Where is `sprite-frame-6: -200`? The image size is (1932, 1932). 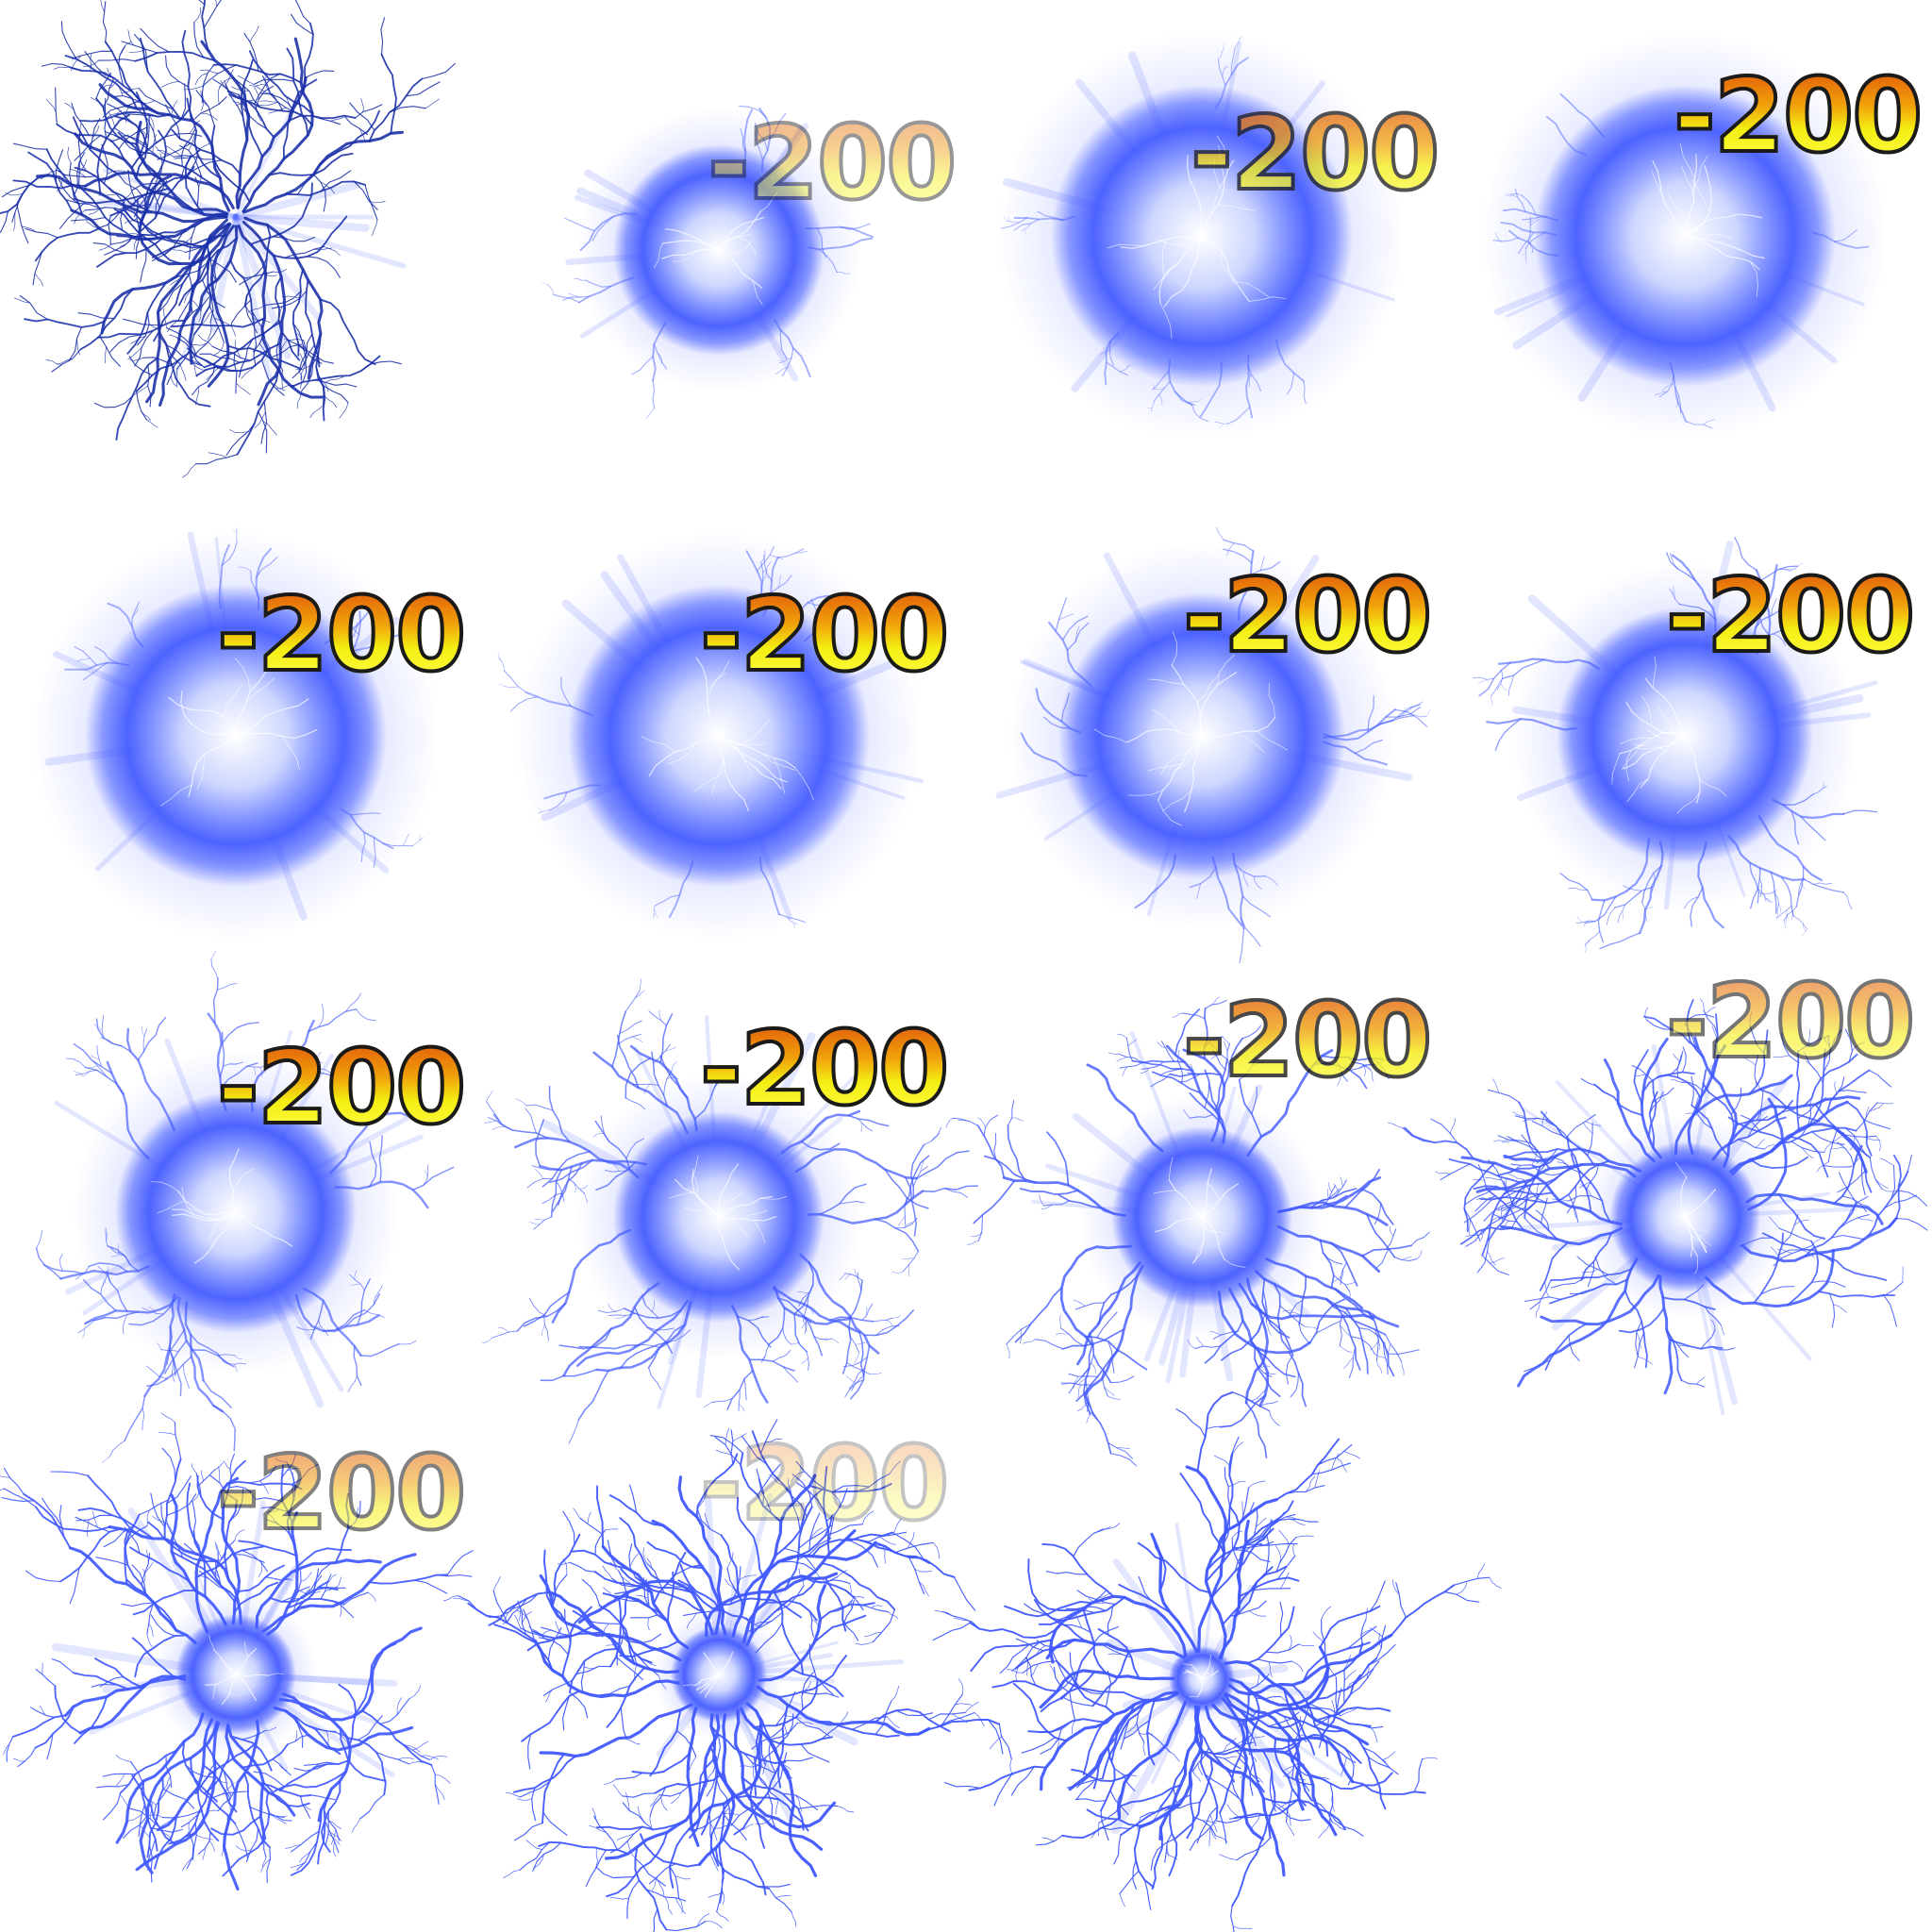
sprite-frame-6: -200 is located at coordinates (724, 697).